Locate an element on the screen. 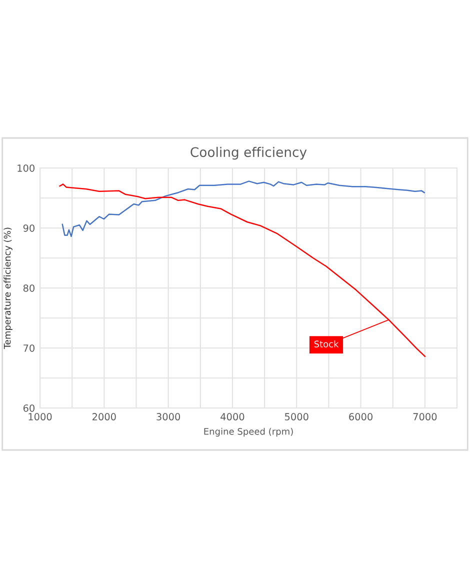 This screenshot has width=470, height=588. x-tick-label: 2000 is located at coordinates (104, 416).